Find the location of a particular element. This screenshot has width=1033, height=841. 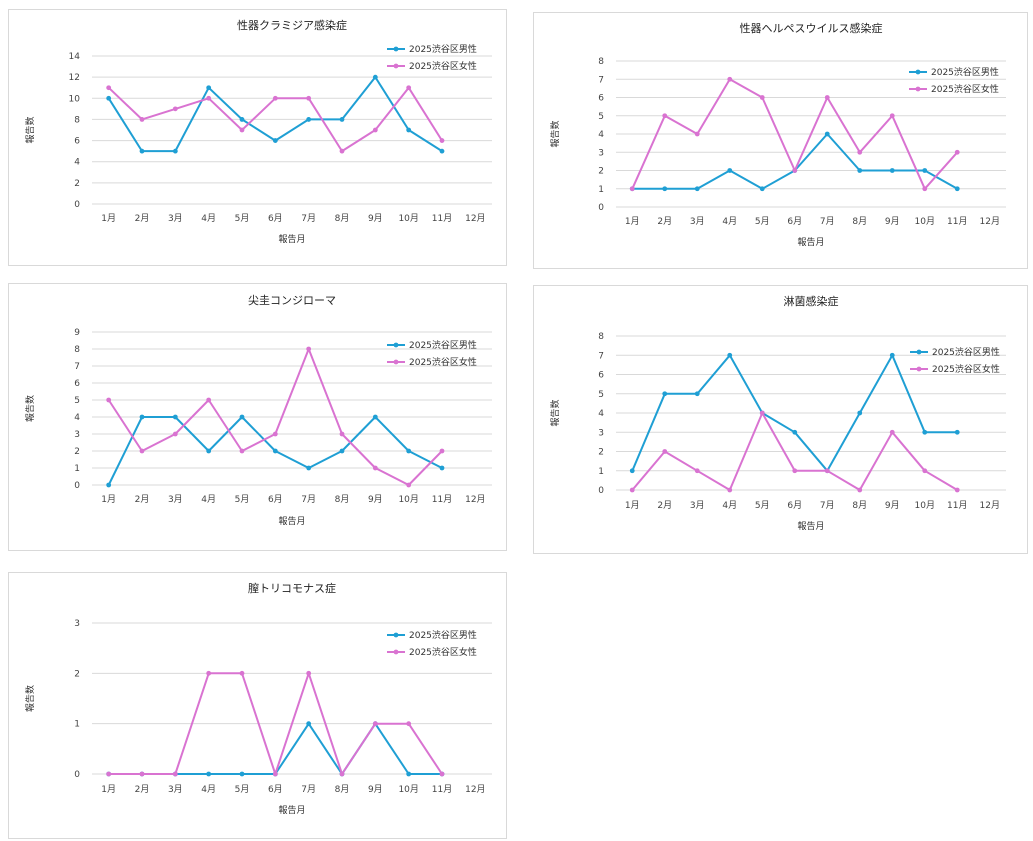

x-axis-label: 報告月 is located at coordinates (291, 239).